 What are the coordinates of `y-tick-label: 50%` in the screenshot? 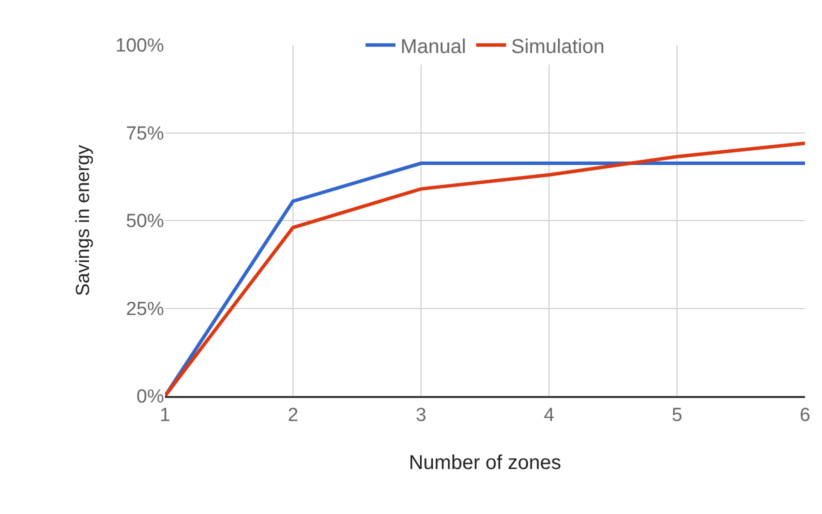 It's located at (145, 221).